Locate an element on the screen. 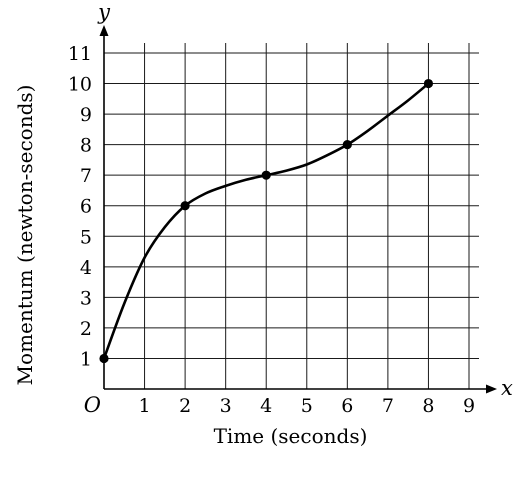 Image resolution: width=520 pixels, height=490 pixels. x-tick-label: 4 is located at coordinates (266, 406).